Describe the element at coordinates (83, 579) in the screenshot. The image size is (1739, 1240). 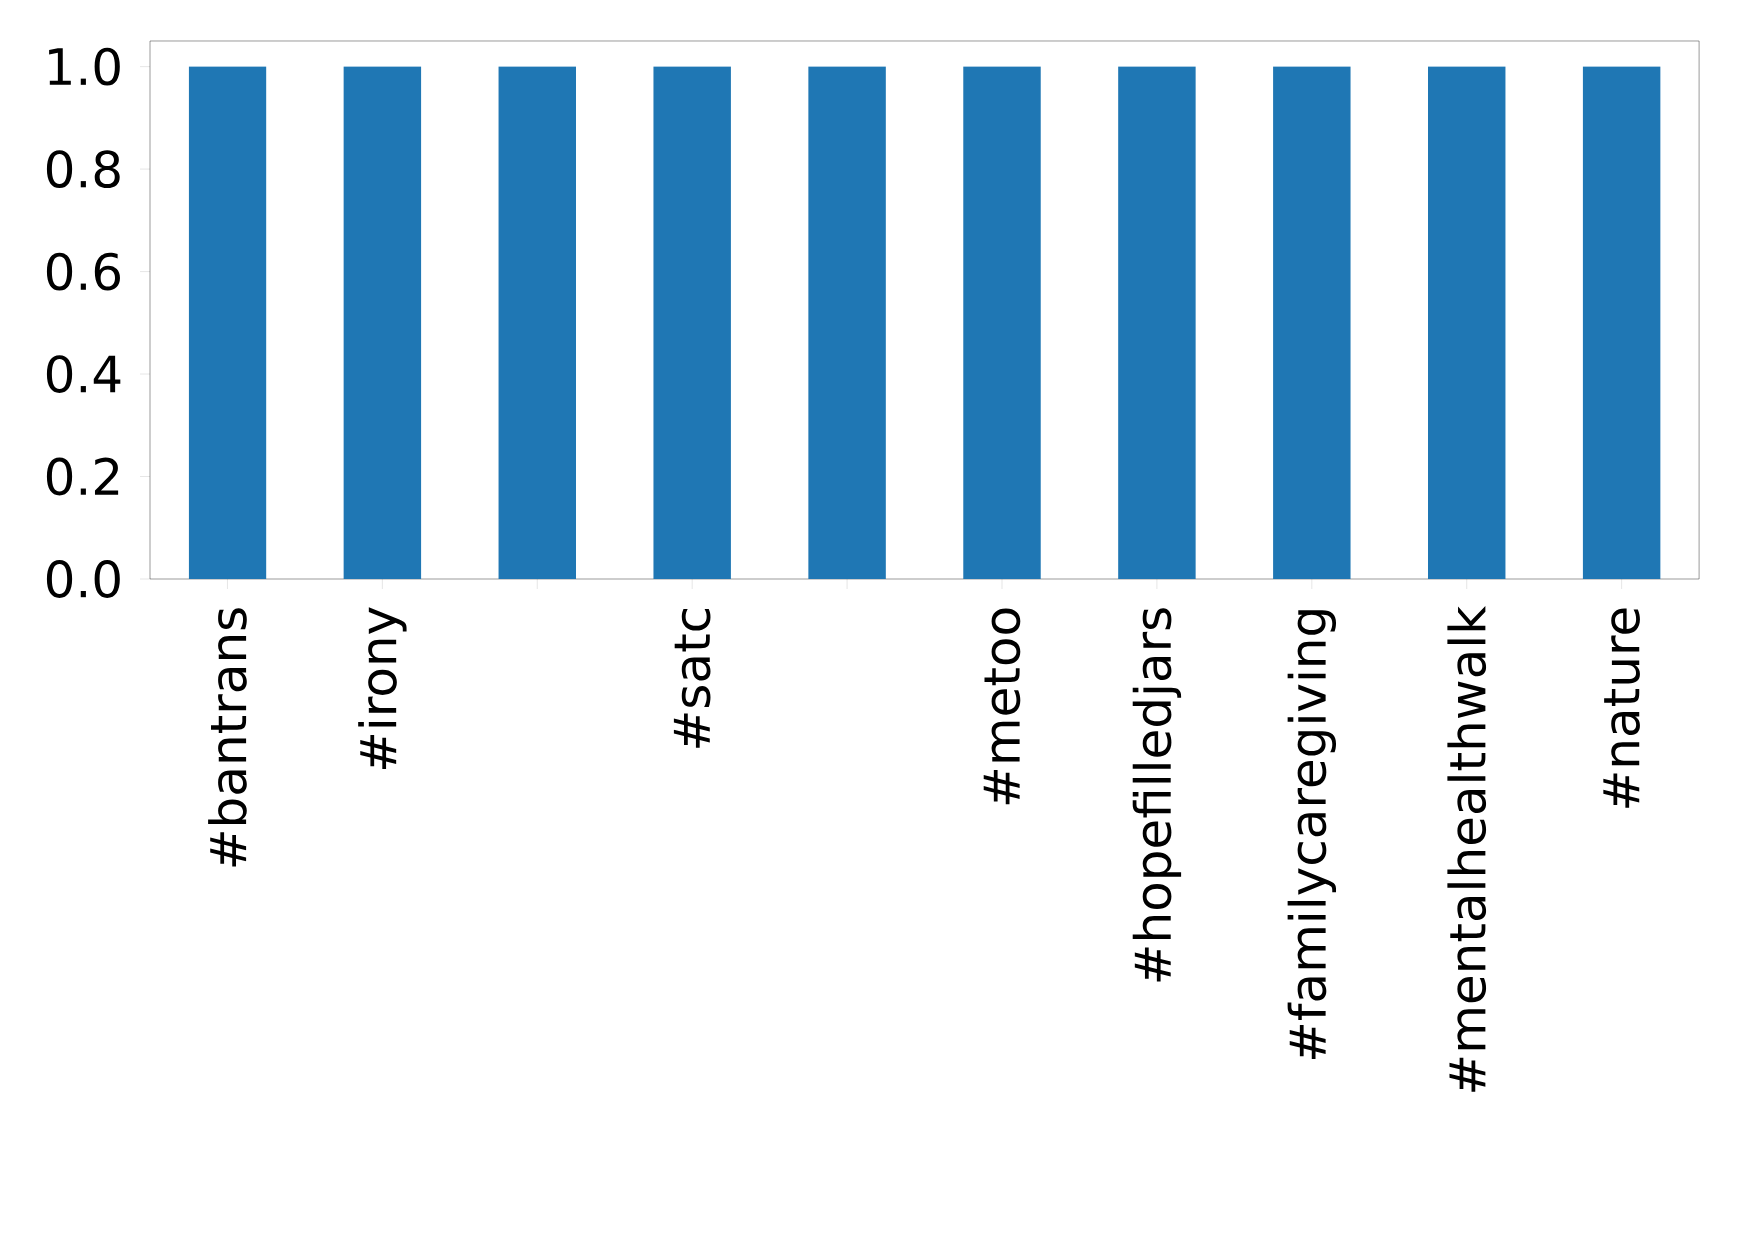
I see `y-tick-label: 0.0` at that location.